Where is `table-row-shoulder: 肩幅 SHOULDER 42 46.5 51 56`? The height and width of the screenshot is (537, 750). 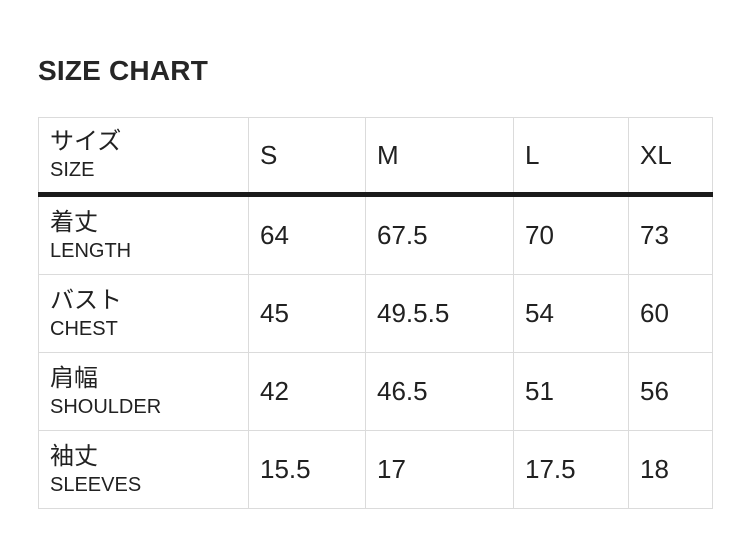 table-row-shoulder: 肩幅 SHOULDER 42 46.5 51 56 is located at coordinates (375, 391).